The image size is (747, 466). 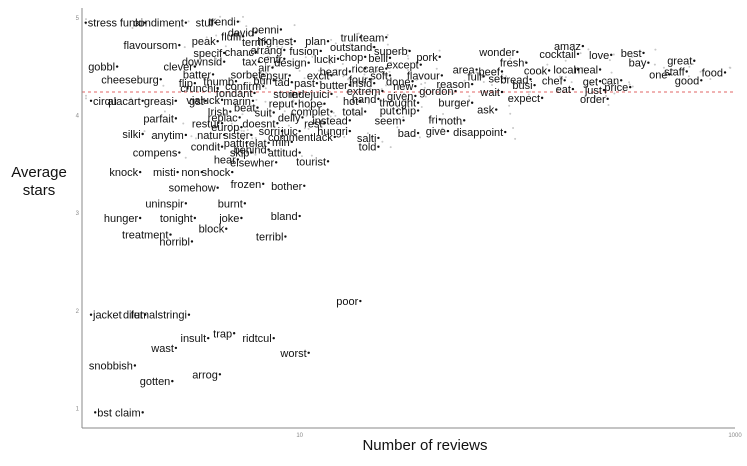 What do you see at coordinates (159, 316) in the screenshot?
I see `point-label: femalstringi` at bounding box center [159, 316].